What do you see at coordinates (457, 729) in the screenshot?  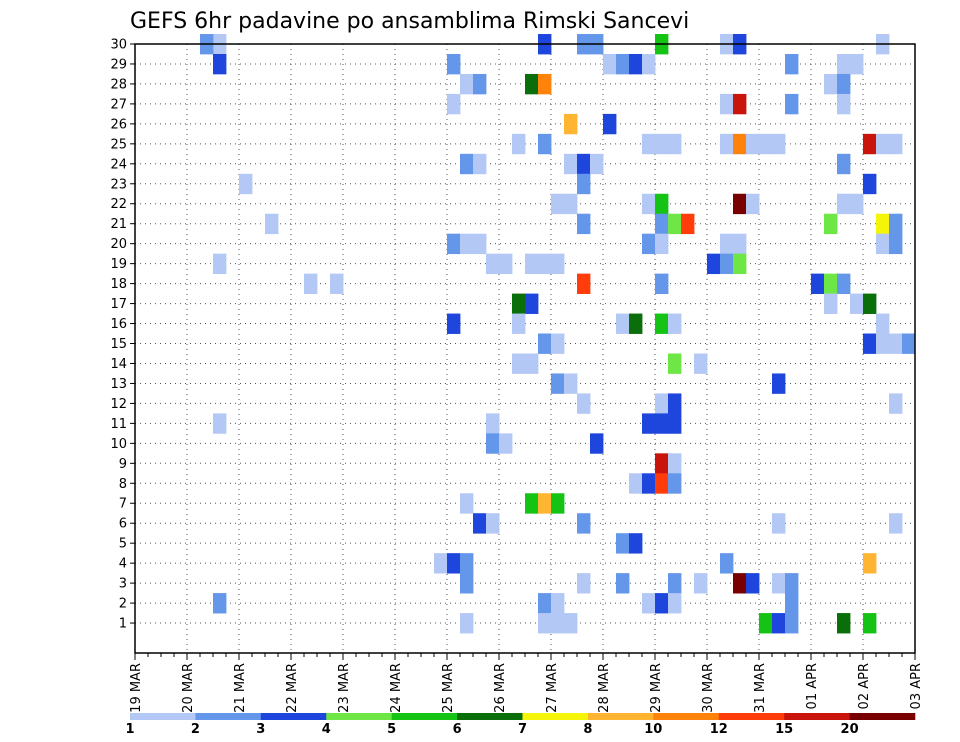 I see `colorbar-label: 6` at bounding box center [457, 729].